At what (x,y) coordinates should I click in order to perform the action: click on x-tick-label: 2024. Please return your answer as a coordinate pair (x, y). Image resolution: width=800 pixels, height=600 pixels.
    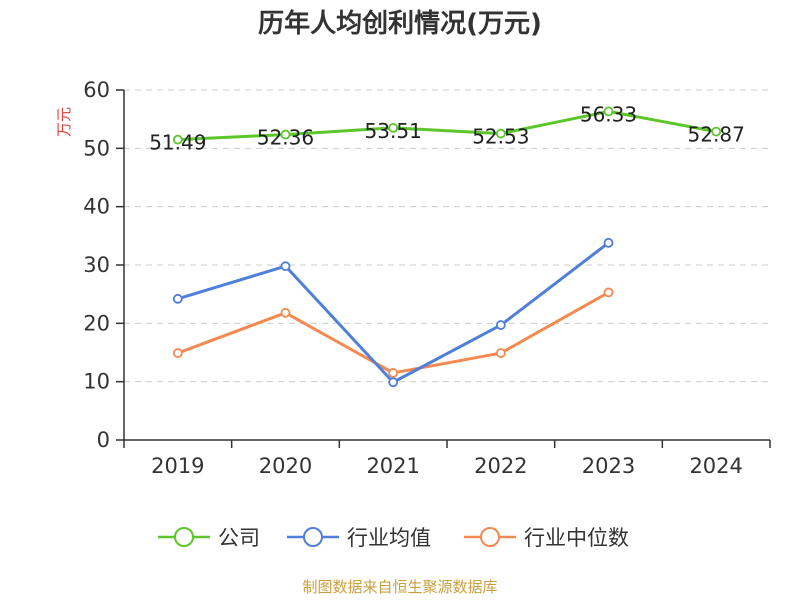
    Looking at the image, I should click on (715, 466).